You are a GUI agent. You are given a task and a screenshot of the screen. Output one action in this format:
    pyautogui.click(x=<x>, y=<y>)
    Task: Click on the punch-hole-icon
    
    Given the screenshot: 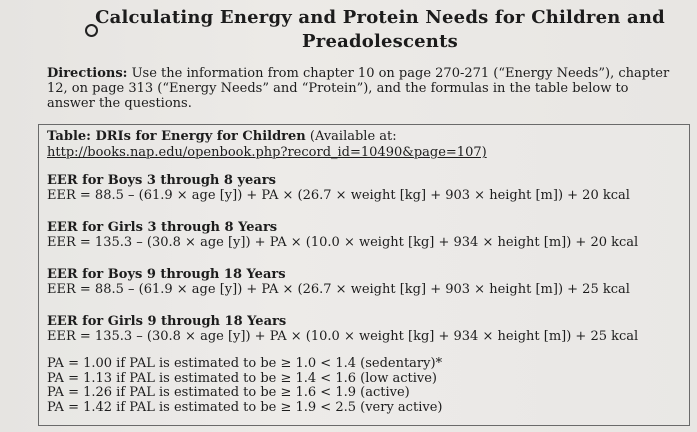 What is the action you would take?
    pyautogui.click(x=91, y=30)
    